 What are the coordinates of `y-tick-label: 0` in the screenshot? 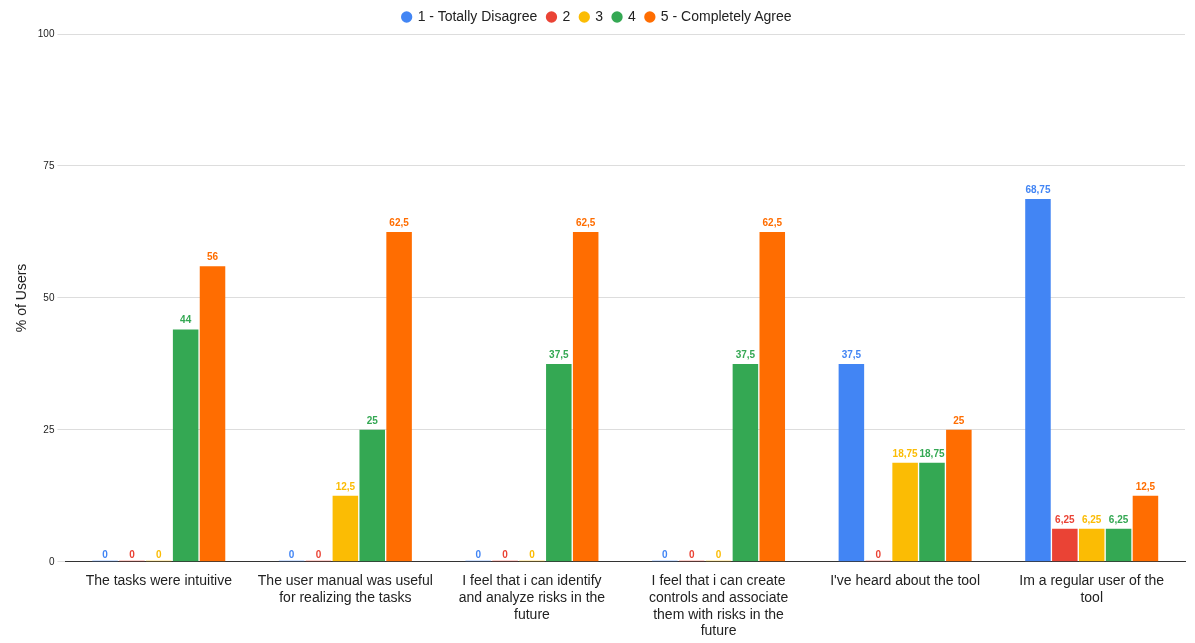 It's located at (51, 561).